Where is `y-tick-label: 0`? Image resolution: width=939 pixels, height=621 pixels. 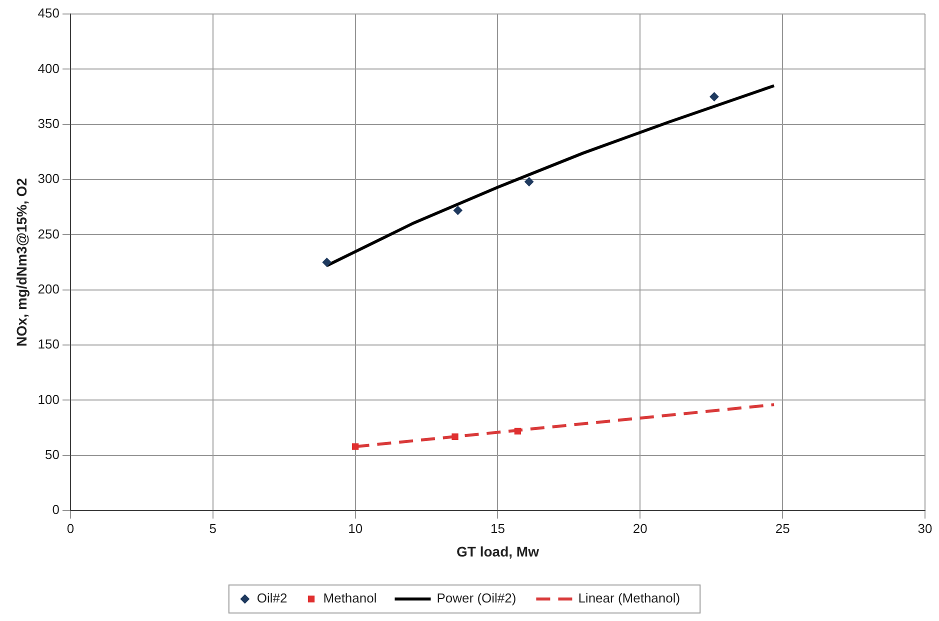
y-tick-label: 0 is located at coordinates (56, 510).